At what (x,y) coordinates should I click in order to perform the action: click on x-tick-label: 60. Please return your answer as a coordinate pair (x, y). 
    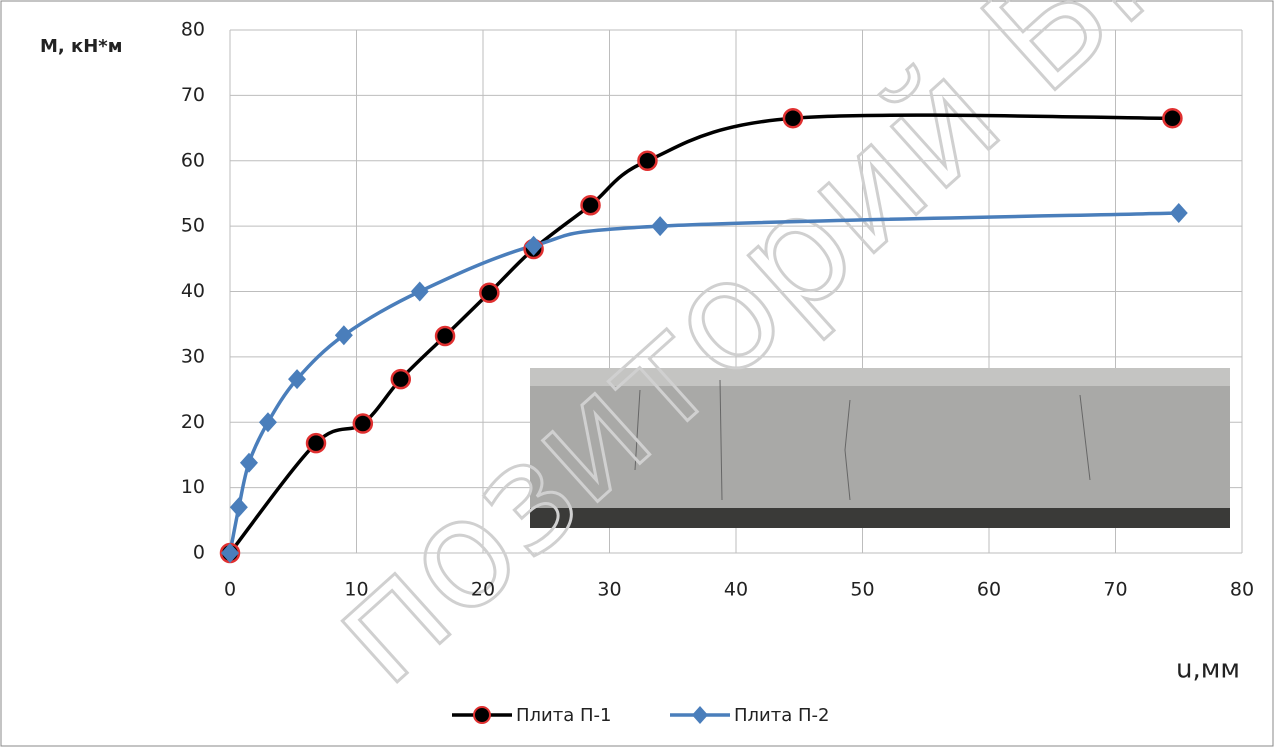
    Looking at the image, I should click on (989, 590).